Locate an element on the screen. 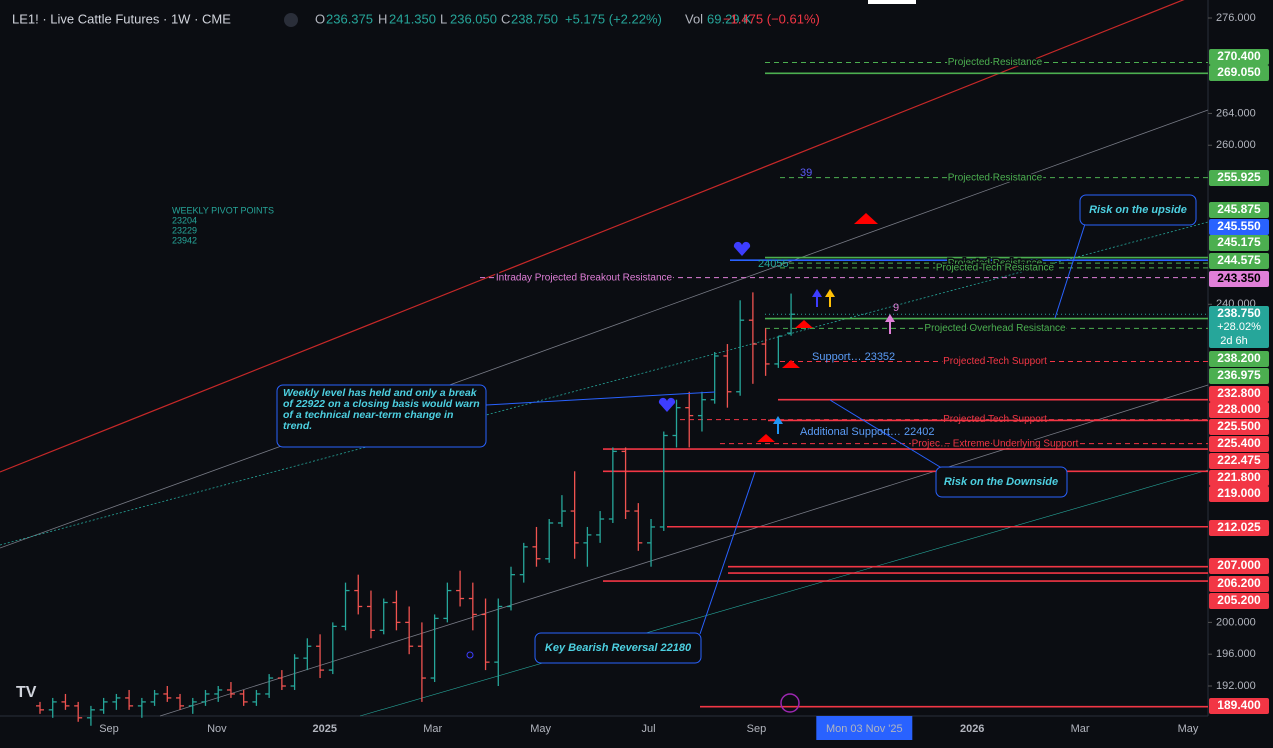  settings-icon is located at coordinates (291, 20).